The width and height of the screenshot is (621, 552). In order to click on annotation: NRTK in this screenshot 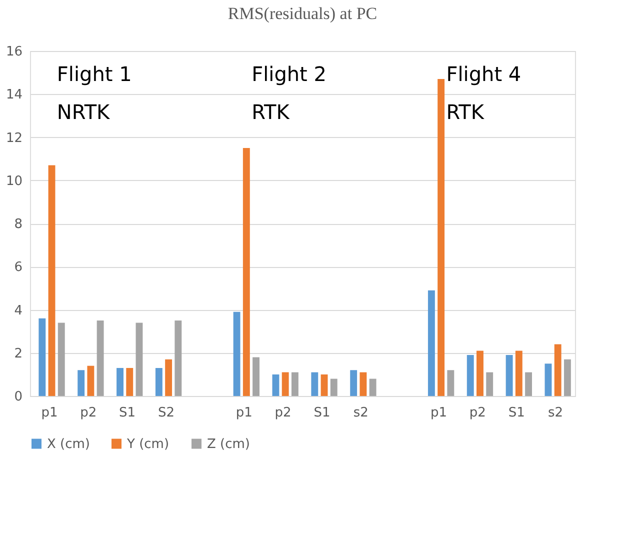, I will do `click(83, 112)`.